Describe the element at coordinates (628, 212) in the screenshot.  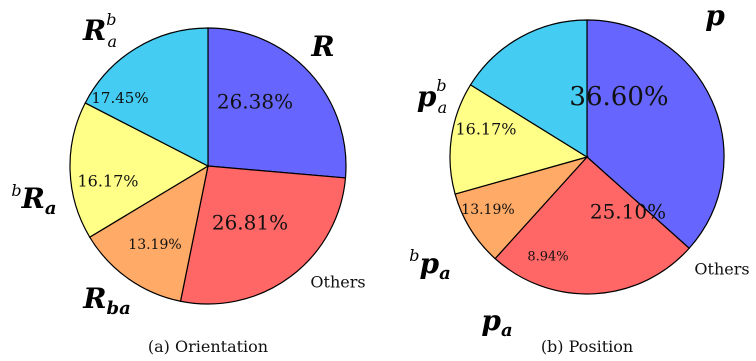
I see `slice-percent-label-1-1: 25.10%` at that location.